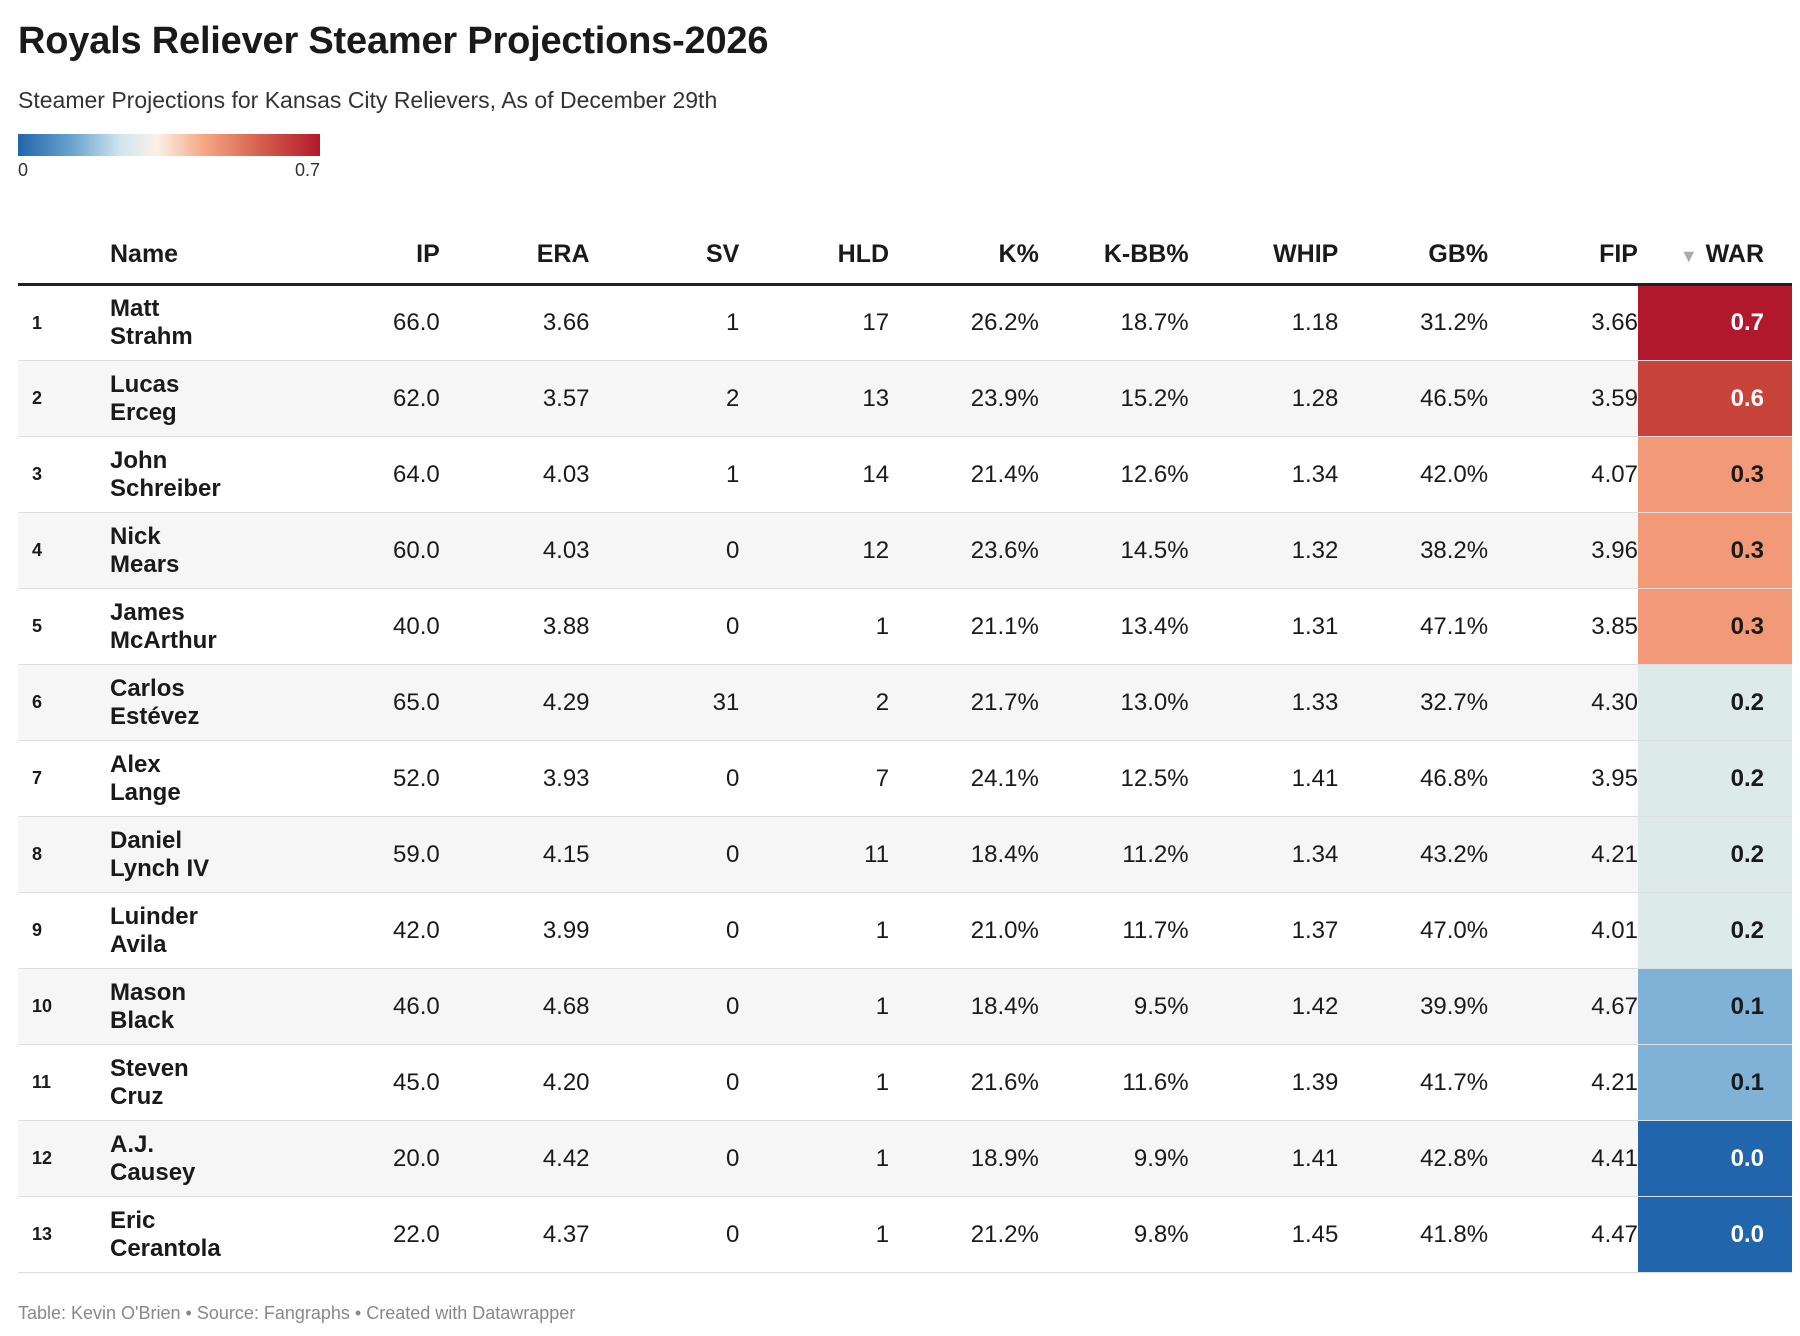  Describe the element at coordinates (42, 1006) in the screenshot. I see `cell-rank: 10` at that location.